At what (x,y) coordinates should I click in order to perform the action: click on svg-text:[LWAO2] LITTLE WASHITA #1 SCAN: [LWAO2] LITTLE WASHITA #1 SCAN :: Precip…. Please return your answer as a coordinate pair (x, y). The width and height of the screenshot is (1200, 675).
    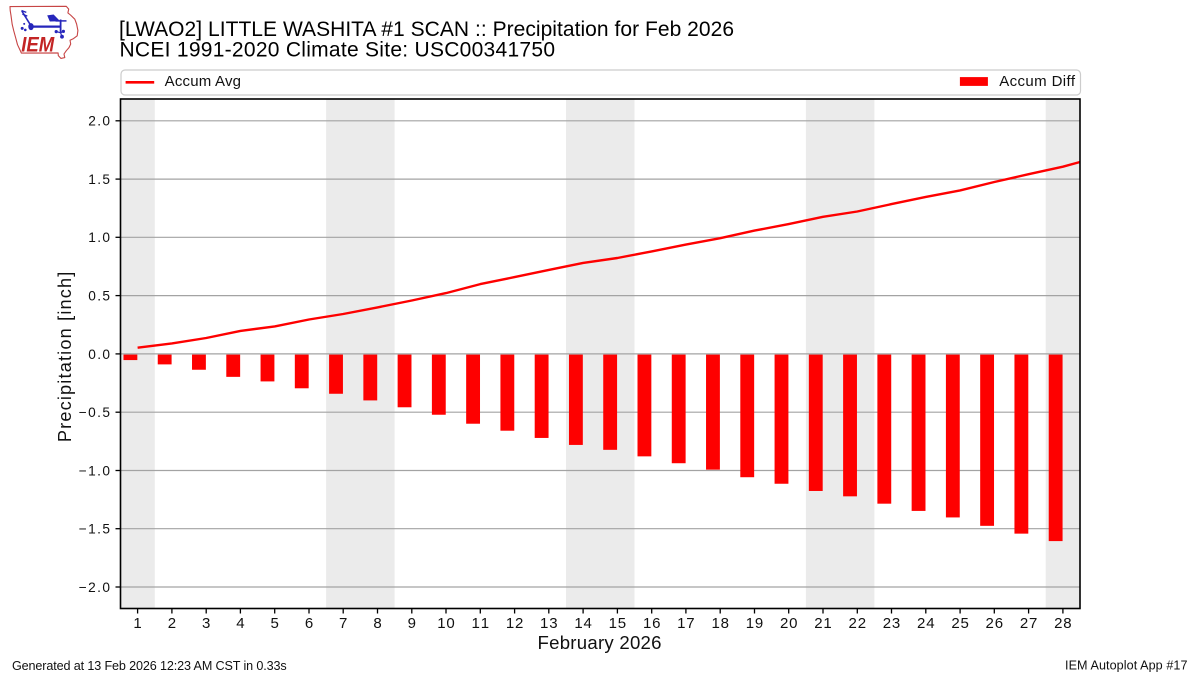
    Looking at the image, I should click on (426, 29).